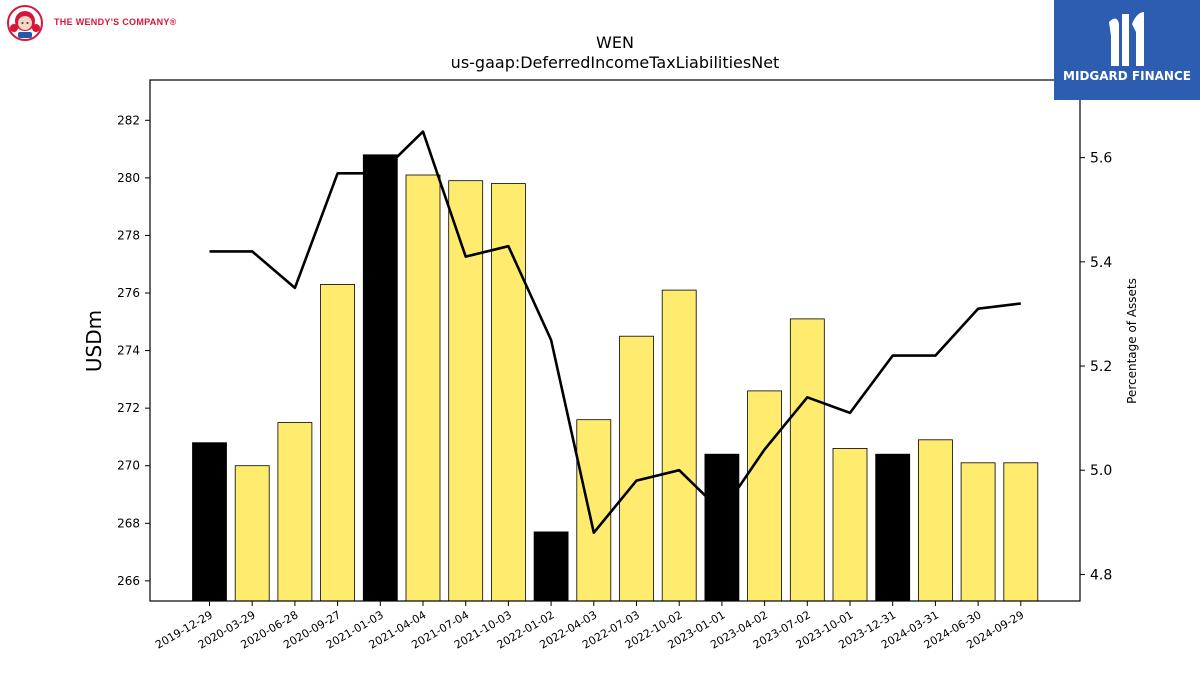 The width and height of the screenshot is (1200, 675). I want to click on y2-tick-label: 5.4, so click(1101, 263).